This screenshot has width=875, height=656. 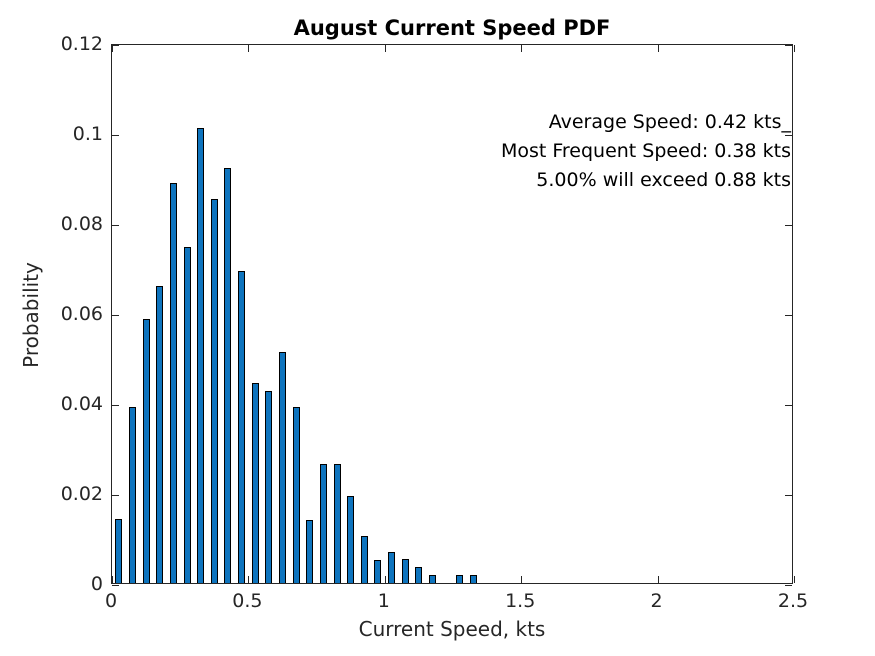 I want to click on chart-title: August Current Speed PDF, so click(x=452, y=28).